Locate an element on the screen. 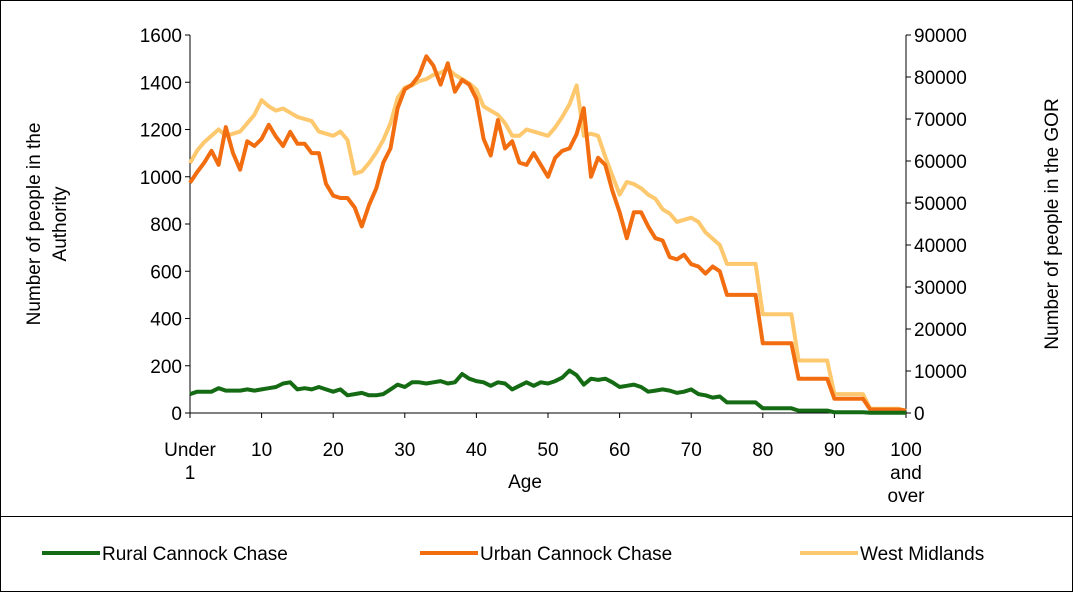  y-axis-label: Number of people in the Authority is located at coordinates (47, 224).